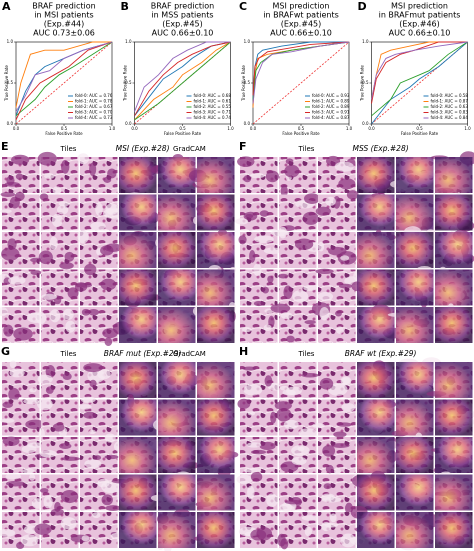 Image resolution: width=474 pixels, height=551 pixels. Describe the element at coordinates (143, 148) in the screenshot. I see `class-header: MSI (Exp.#28)` at that location.